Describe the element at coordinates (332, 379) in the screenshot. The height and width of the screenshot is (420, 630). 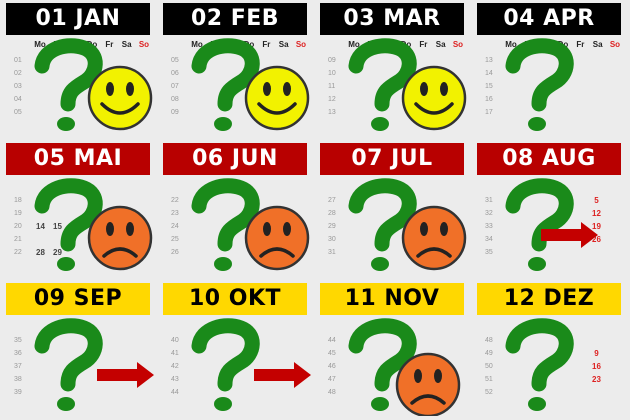
I see `week-number: 47` at that location.